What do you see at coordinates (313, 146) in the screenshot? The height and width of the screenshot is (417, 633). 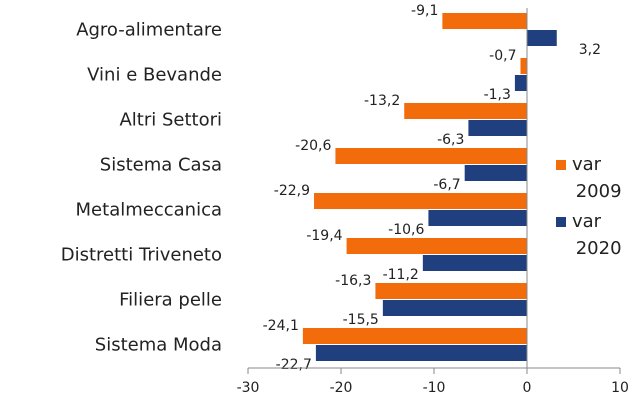 I see `value-label: -20,6` at bounding box center [313, 146].